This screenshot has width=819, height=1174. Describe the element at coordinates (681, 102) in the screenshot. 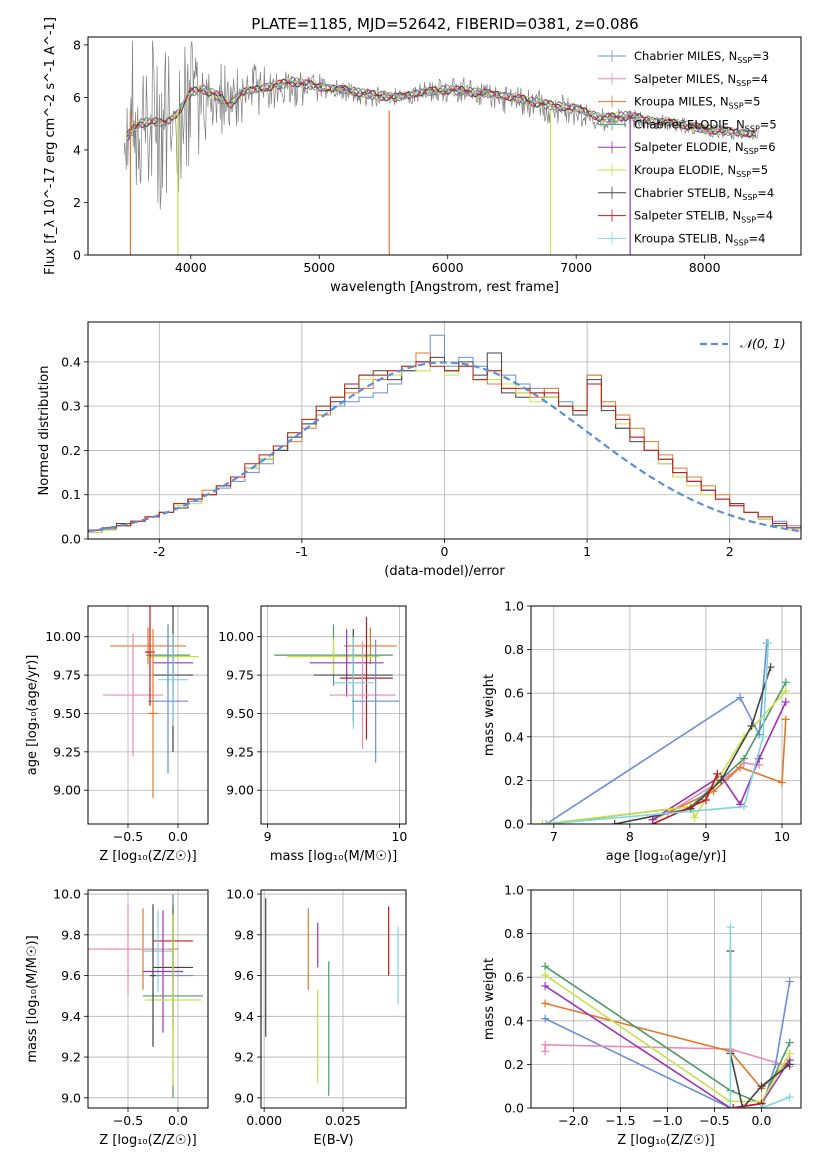

I see `legend-label-base: Kroupa MILES, N` at that location.